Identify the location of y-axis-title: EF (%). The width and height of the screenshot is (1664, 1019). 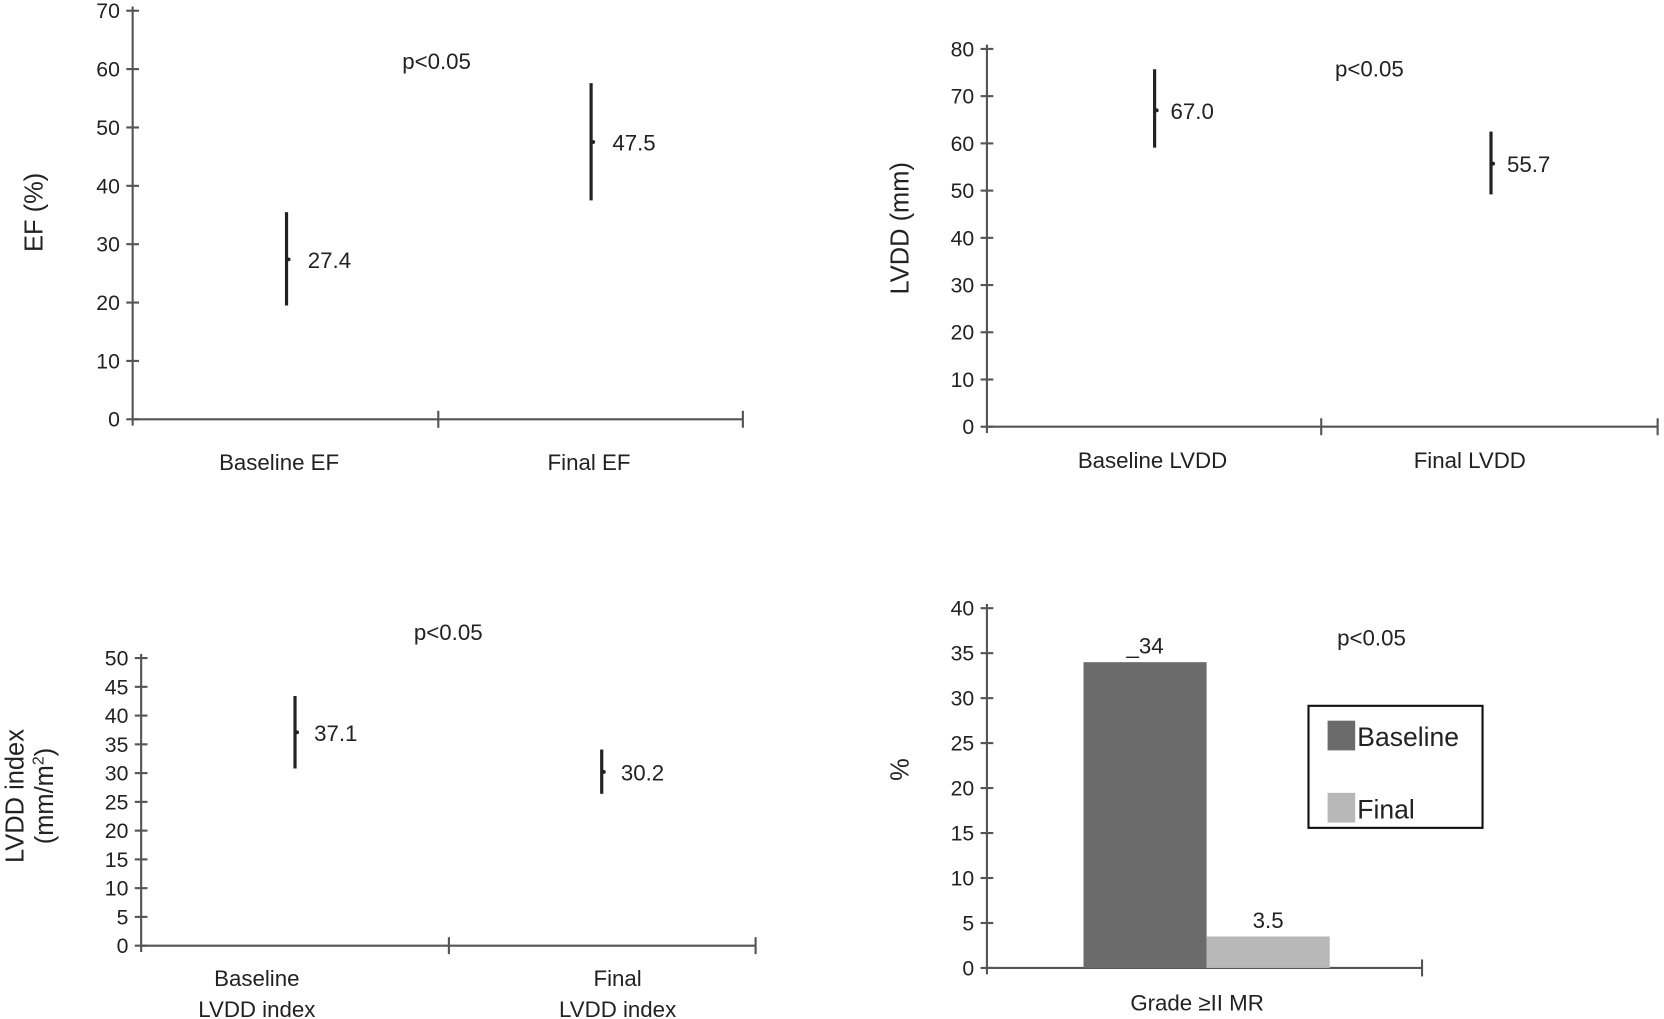
(34, 212).